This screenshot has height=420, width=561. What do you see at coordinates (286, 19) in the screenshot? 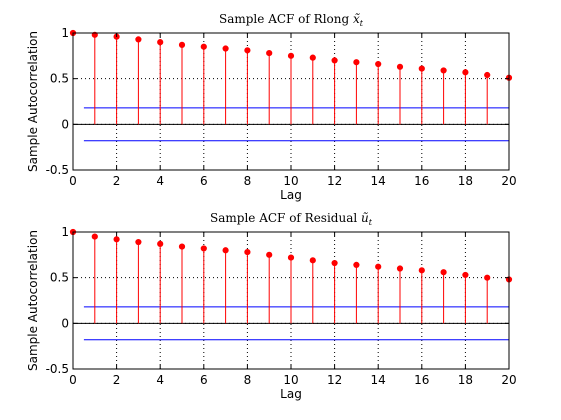
I see `chart-title-text: Sample ACF of Rlong` at bounding box center [286, 19].